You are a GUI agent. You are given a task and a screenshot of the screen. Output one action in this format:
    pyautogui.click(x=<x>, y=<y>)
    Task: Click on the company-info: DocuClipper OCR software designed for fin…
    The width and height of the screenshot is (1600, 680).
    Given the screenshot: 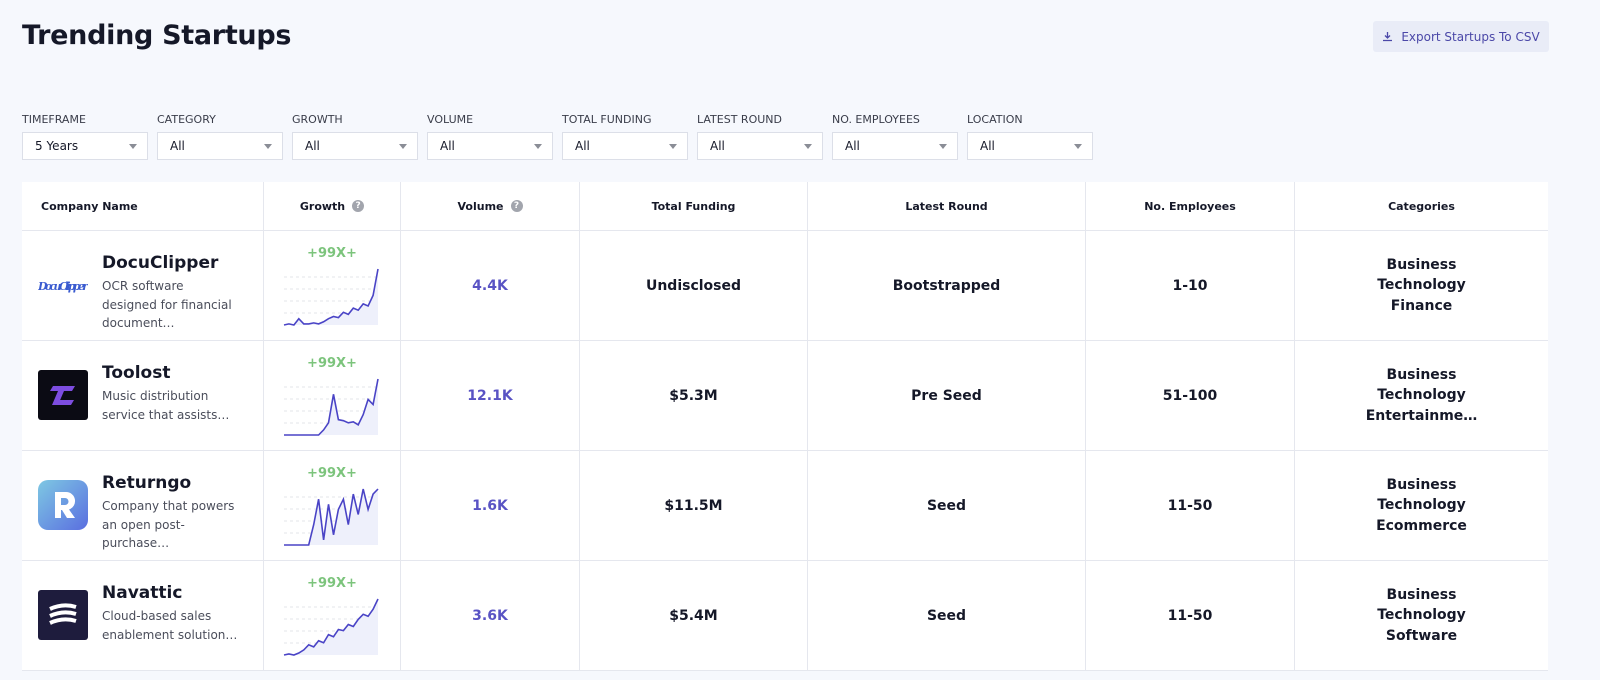 What is the action you would take?
    pyautogui.click(x=172, y=293)
    